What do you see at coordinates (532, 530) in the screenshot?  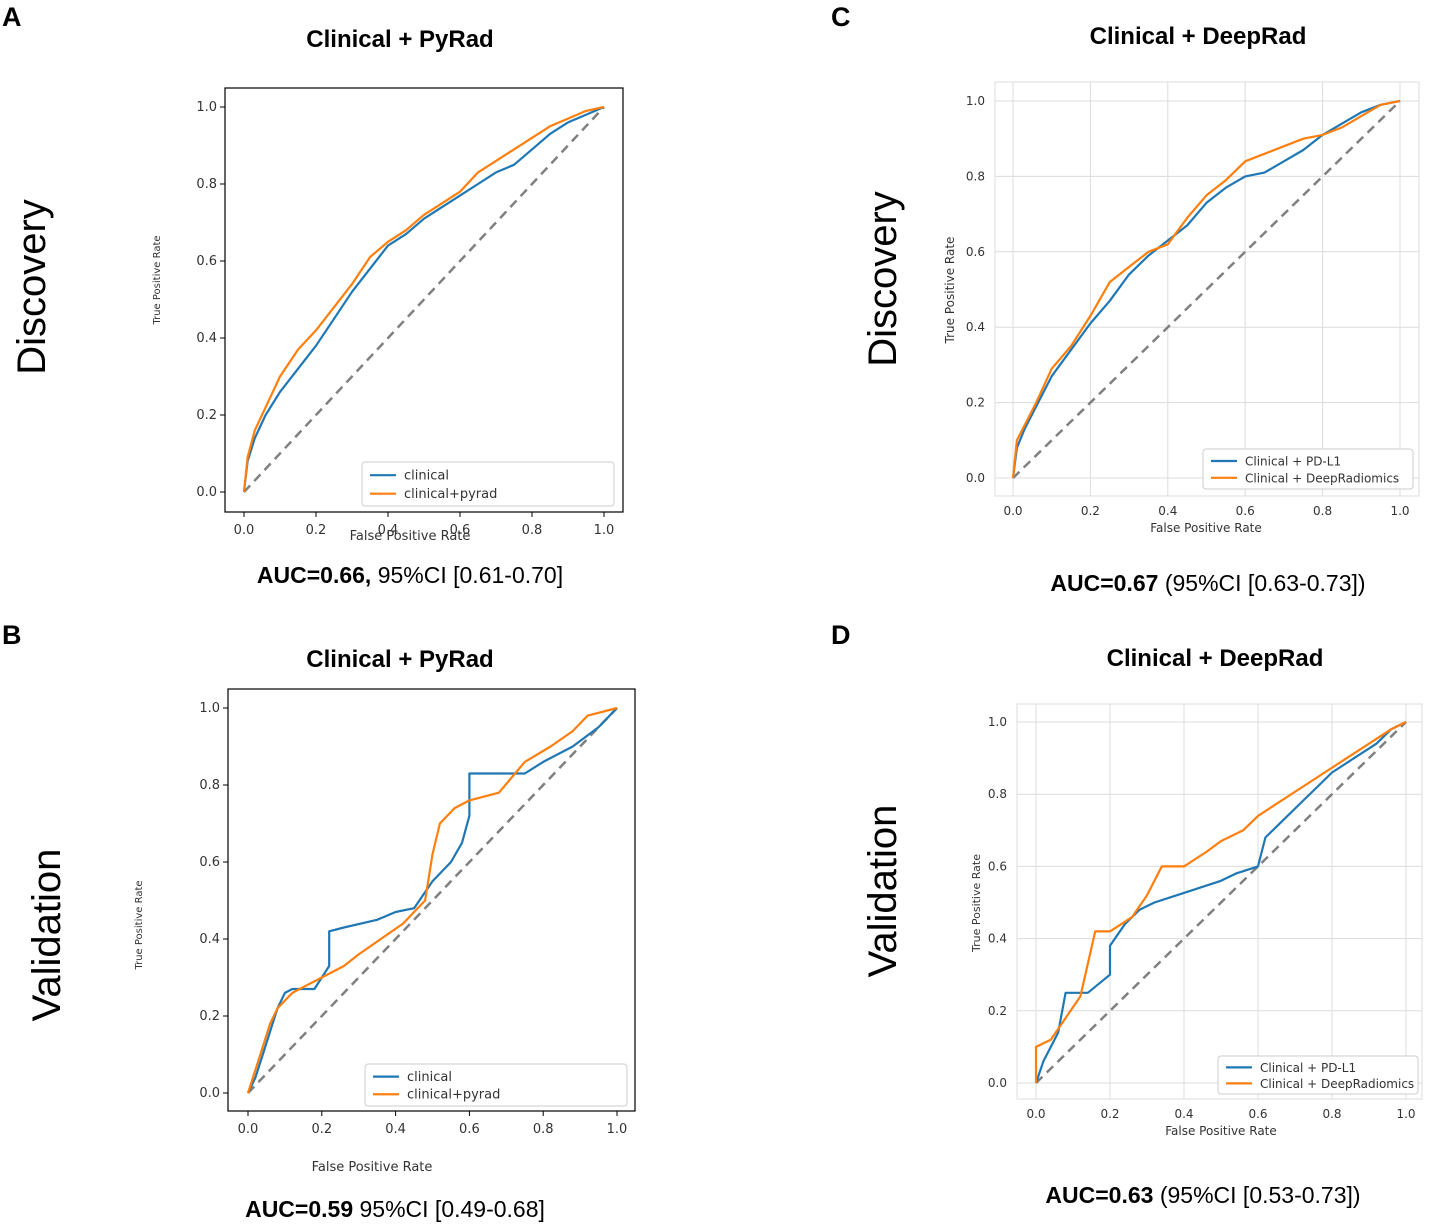 I see `x-tick-label-a-4: 0.8` at bounding box center [532, 530].